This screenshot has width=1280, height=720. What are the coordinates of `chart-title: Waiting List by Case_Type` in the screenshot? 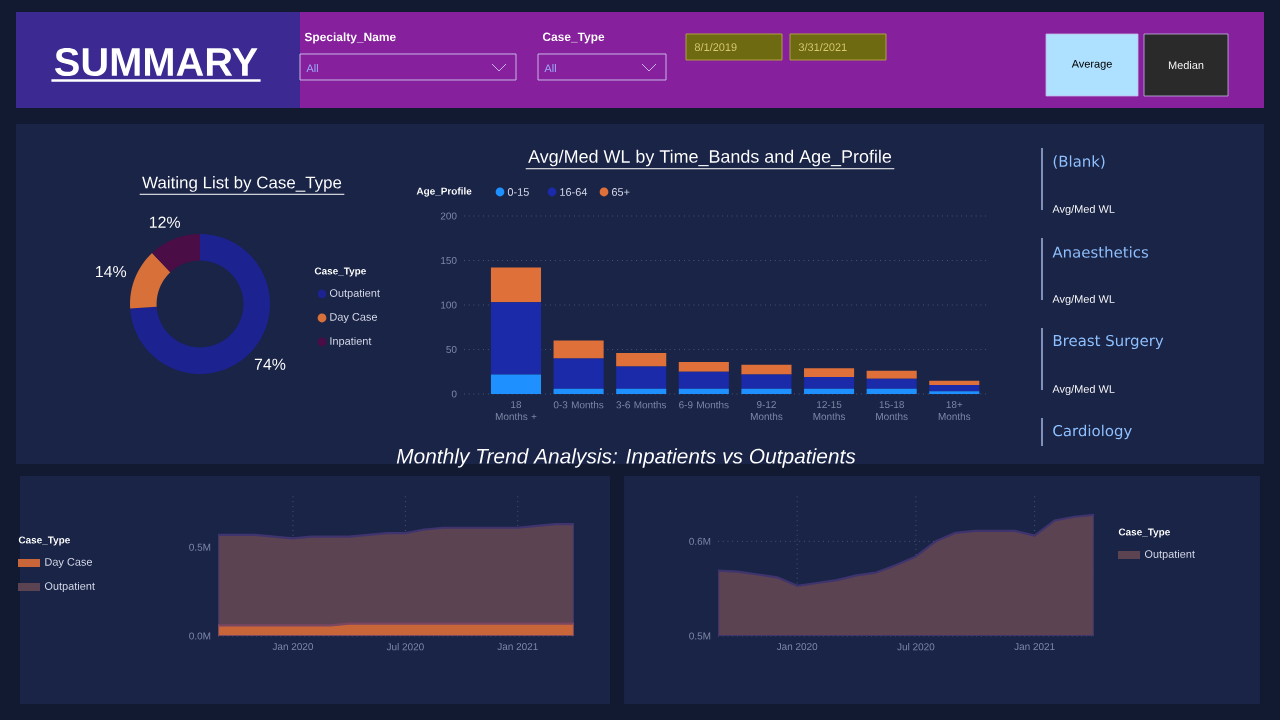 It's located at (242, 184).